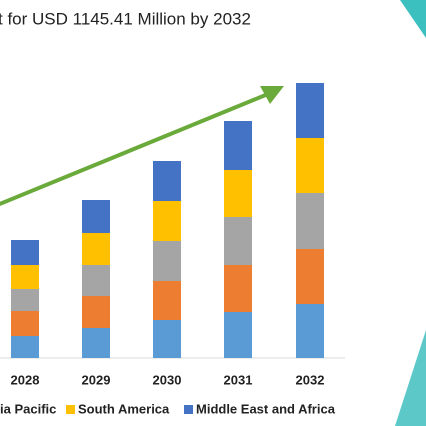 The height and width of the screenshot is (426, 426). What do you see at coordinates (238, 379) in the screenshot?
I see `x-tick-label: 2031` at bounding box center [238, 379].